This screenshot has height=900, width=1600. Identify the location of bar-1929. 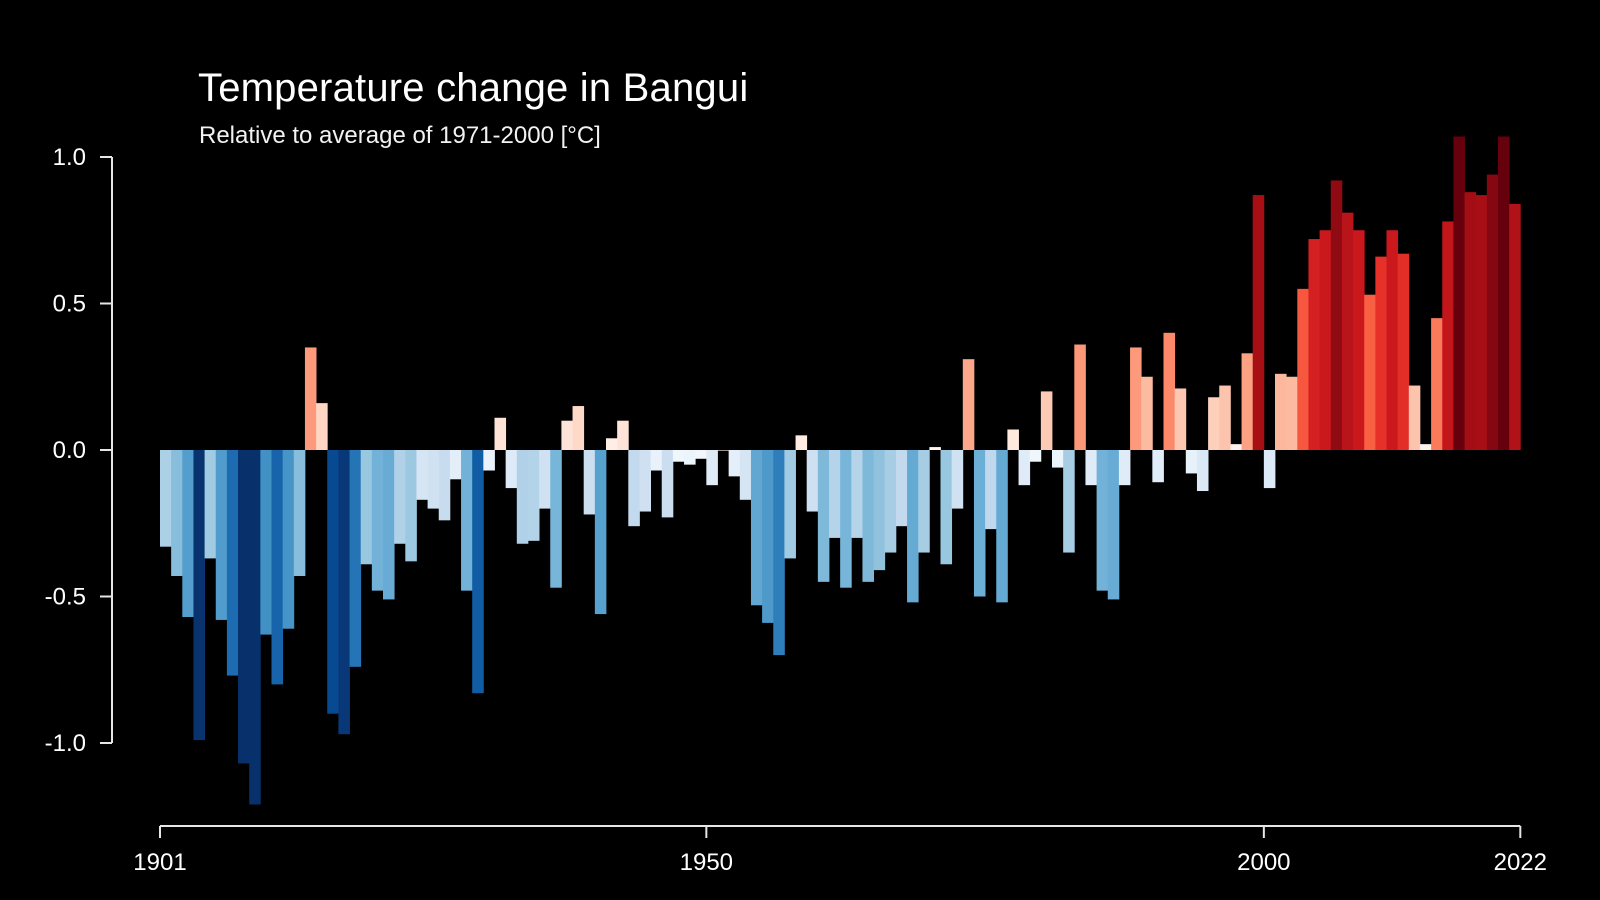
(478, 572).